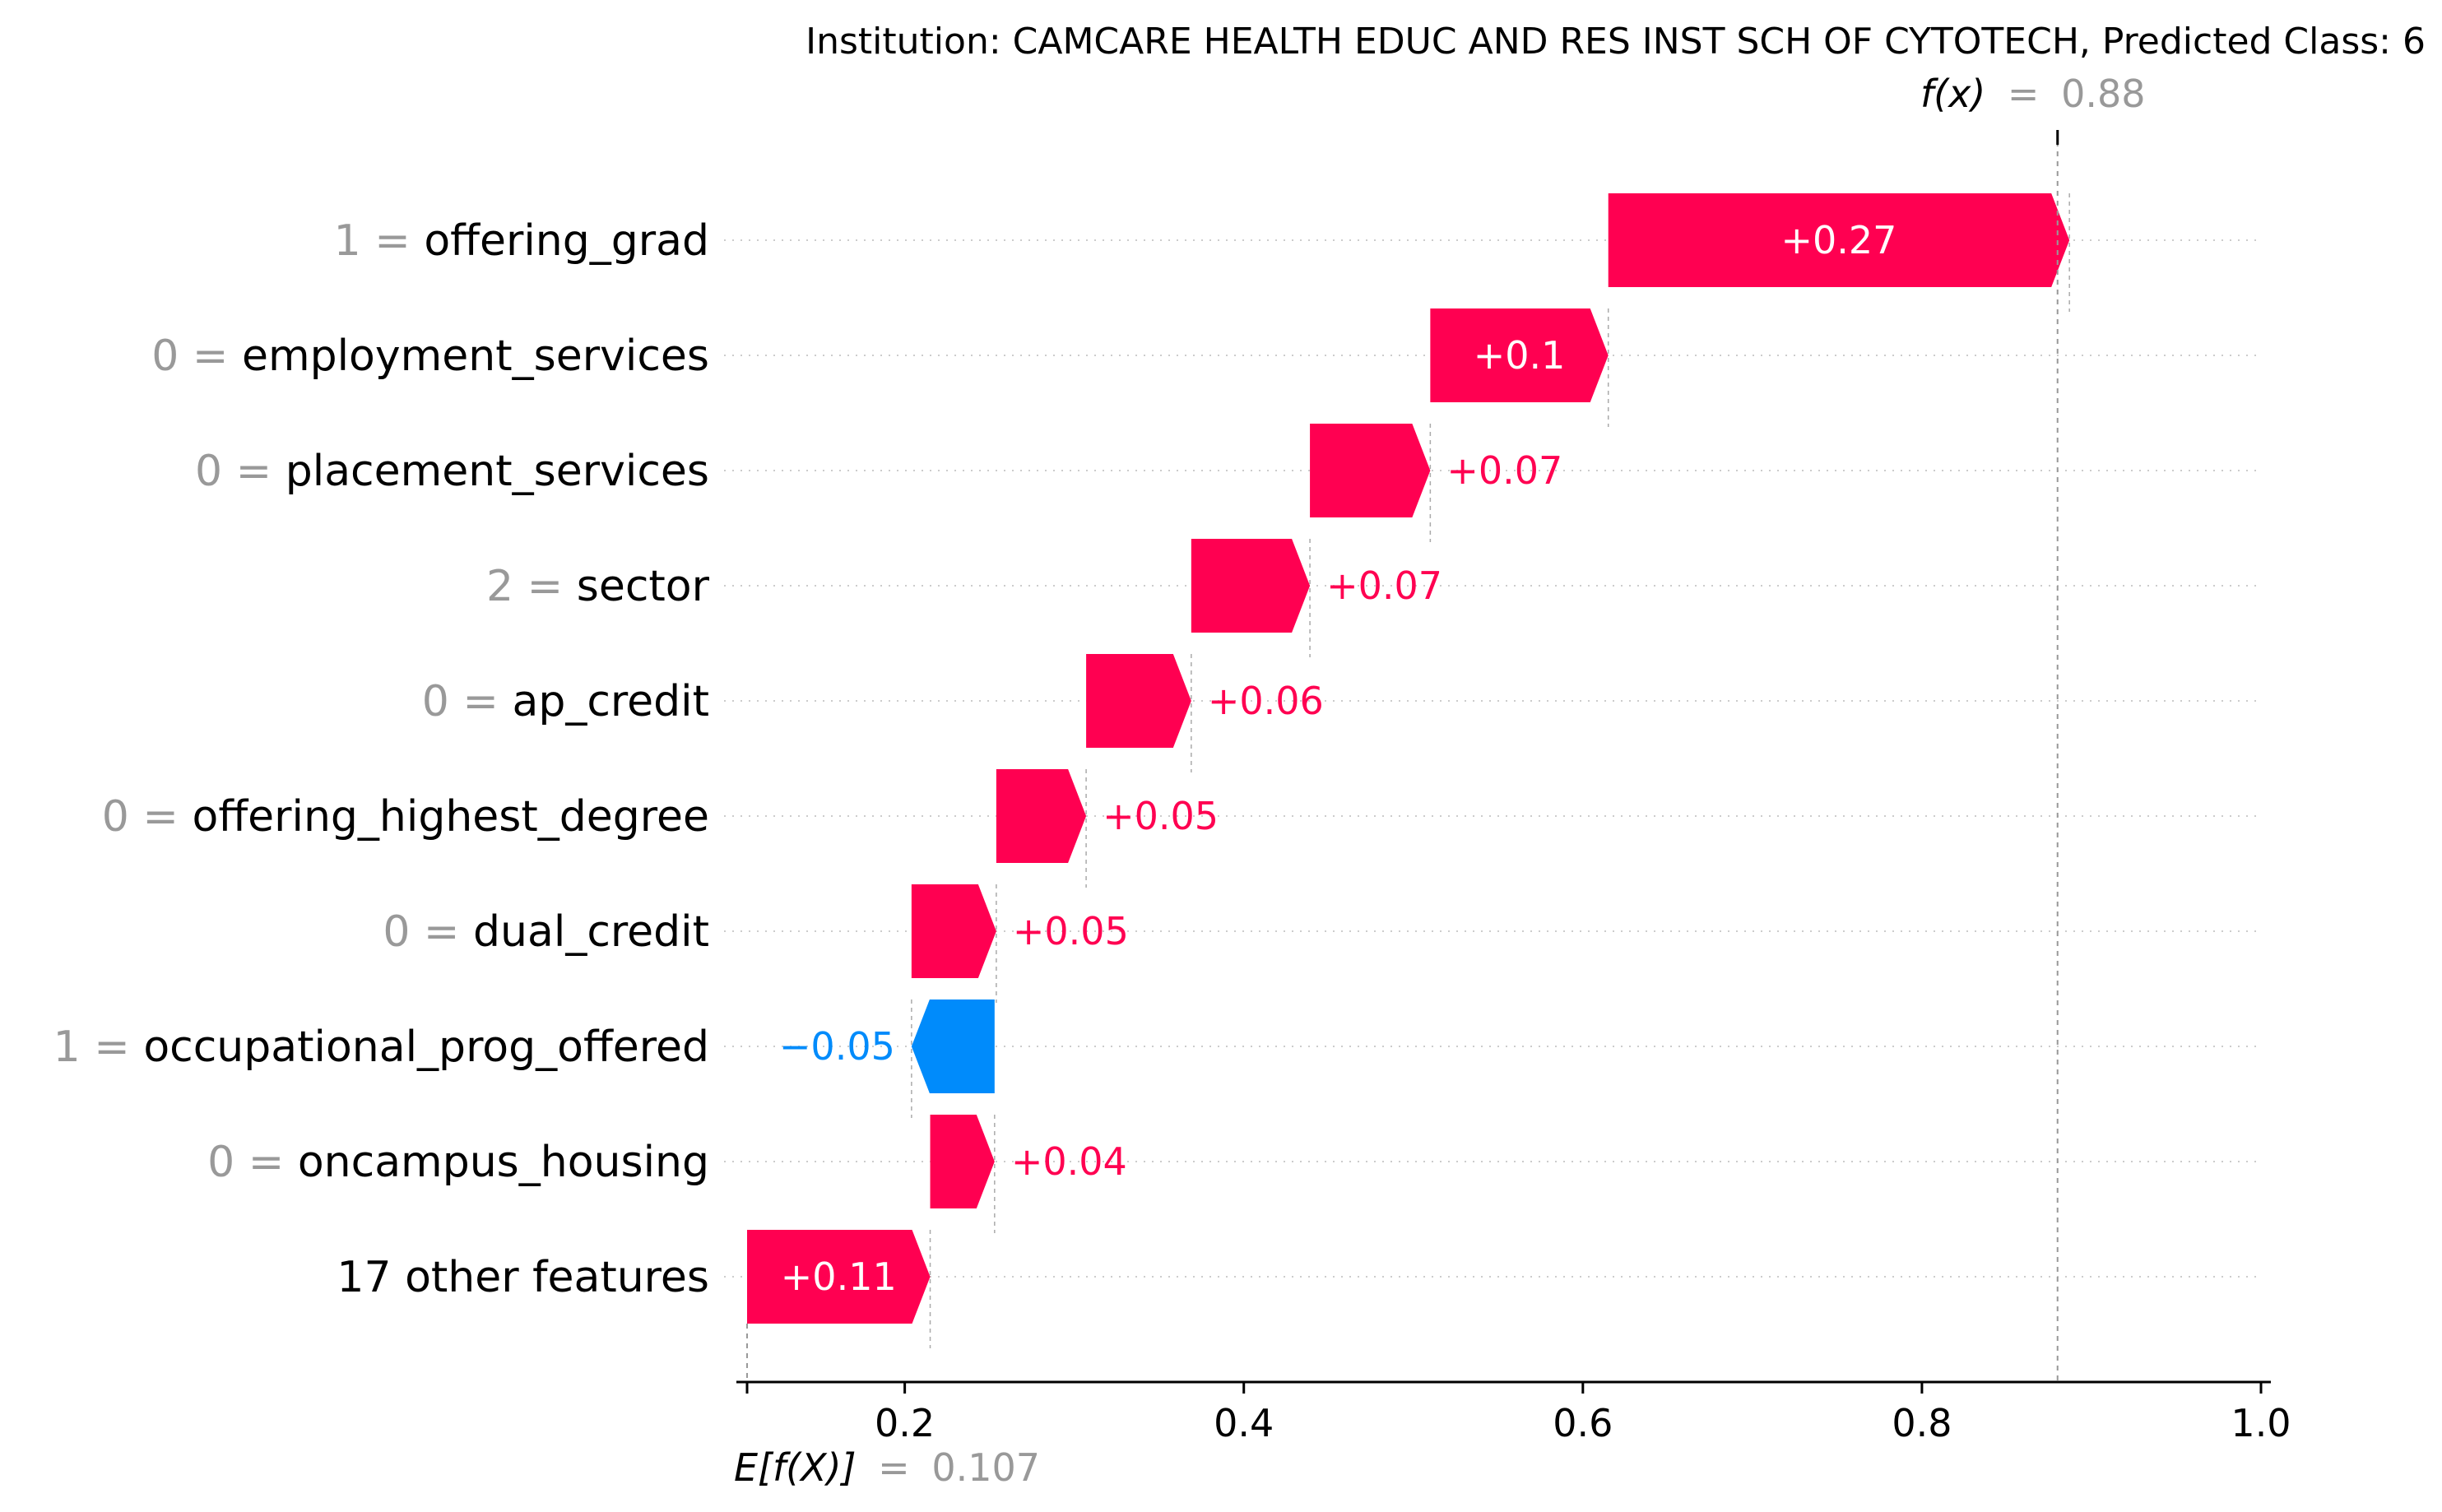 The height and width of the screenshot is (1512, 2442). Describe the element at coordinates (504, 1162) in the screenshot. I see `feature-name: oncampus_housing` at that location.